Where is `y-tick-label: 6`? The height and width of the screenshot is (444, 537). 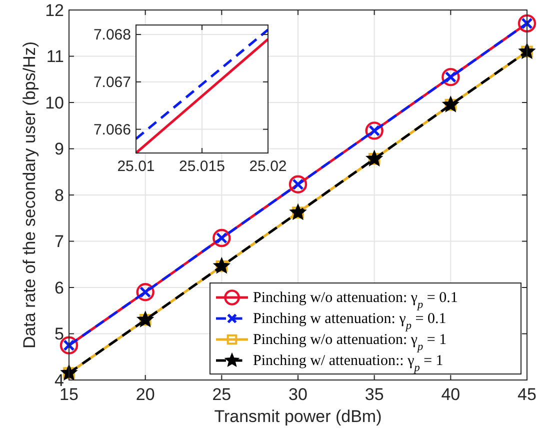
y-tick-label: 6 is located at coordinates (59, 288).